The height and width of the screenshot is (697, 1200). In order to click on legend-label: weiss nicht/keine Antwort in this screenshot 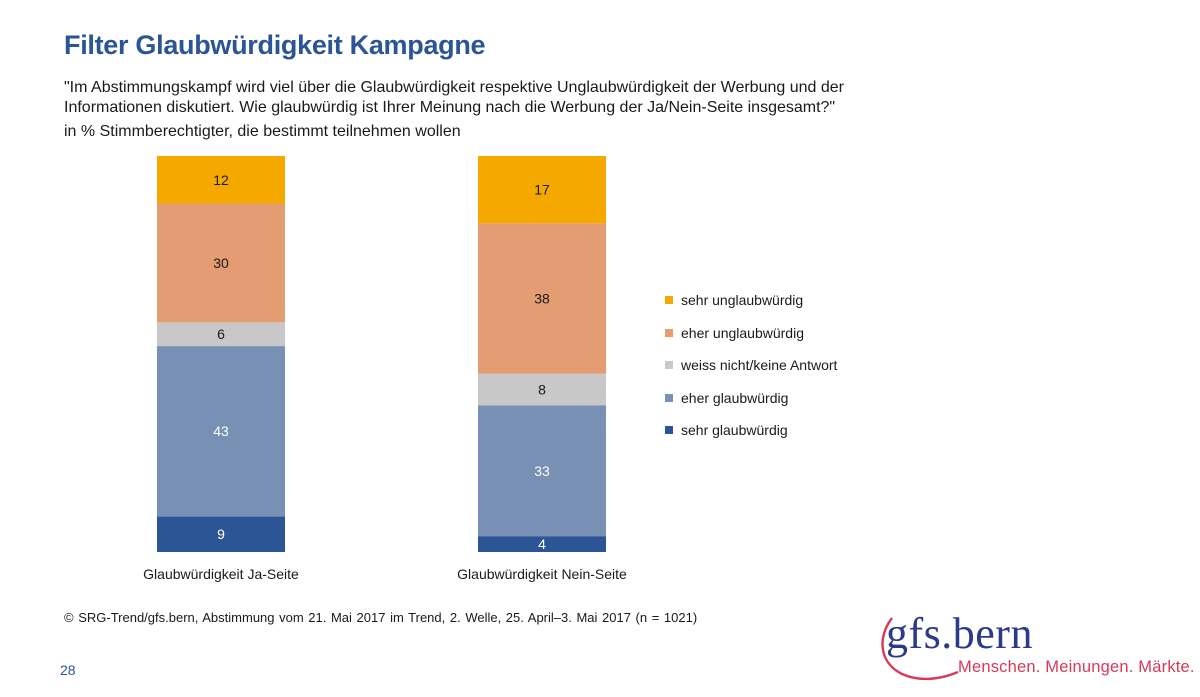, I will do `click(759, 365)`.